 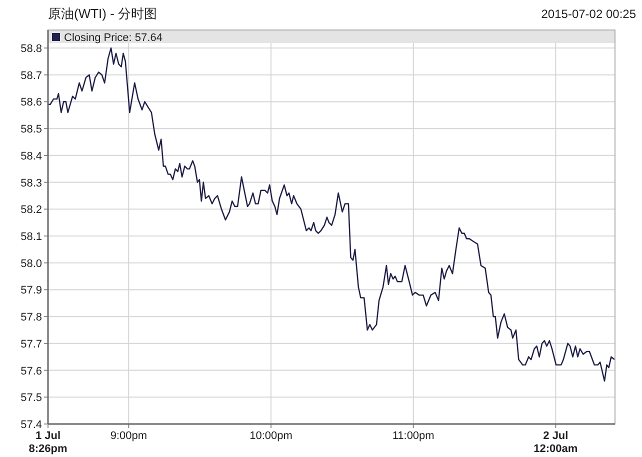 I want to click on chart-title: 原油(WTI) - 分时图, so click(x=103, y=13).